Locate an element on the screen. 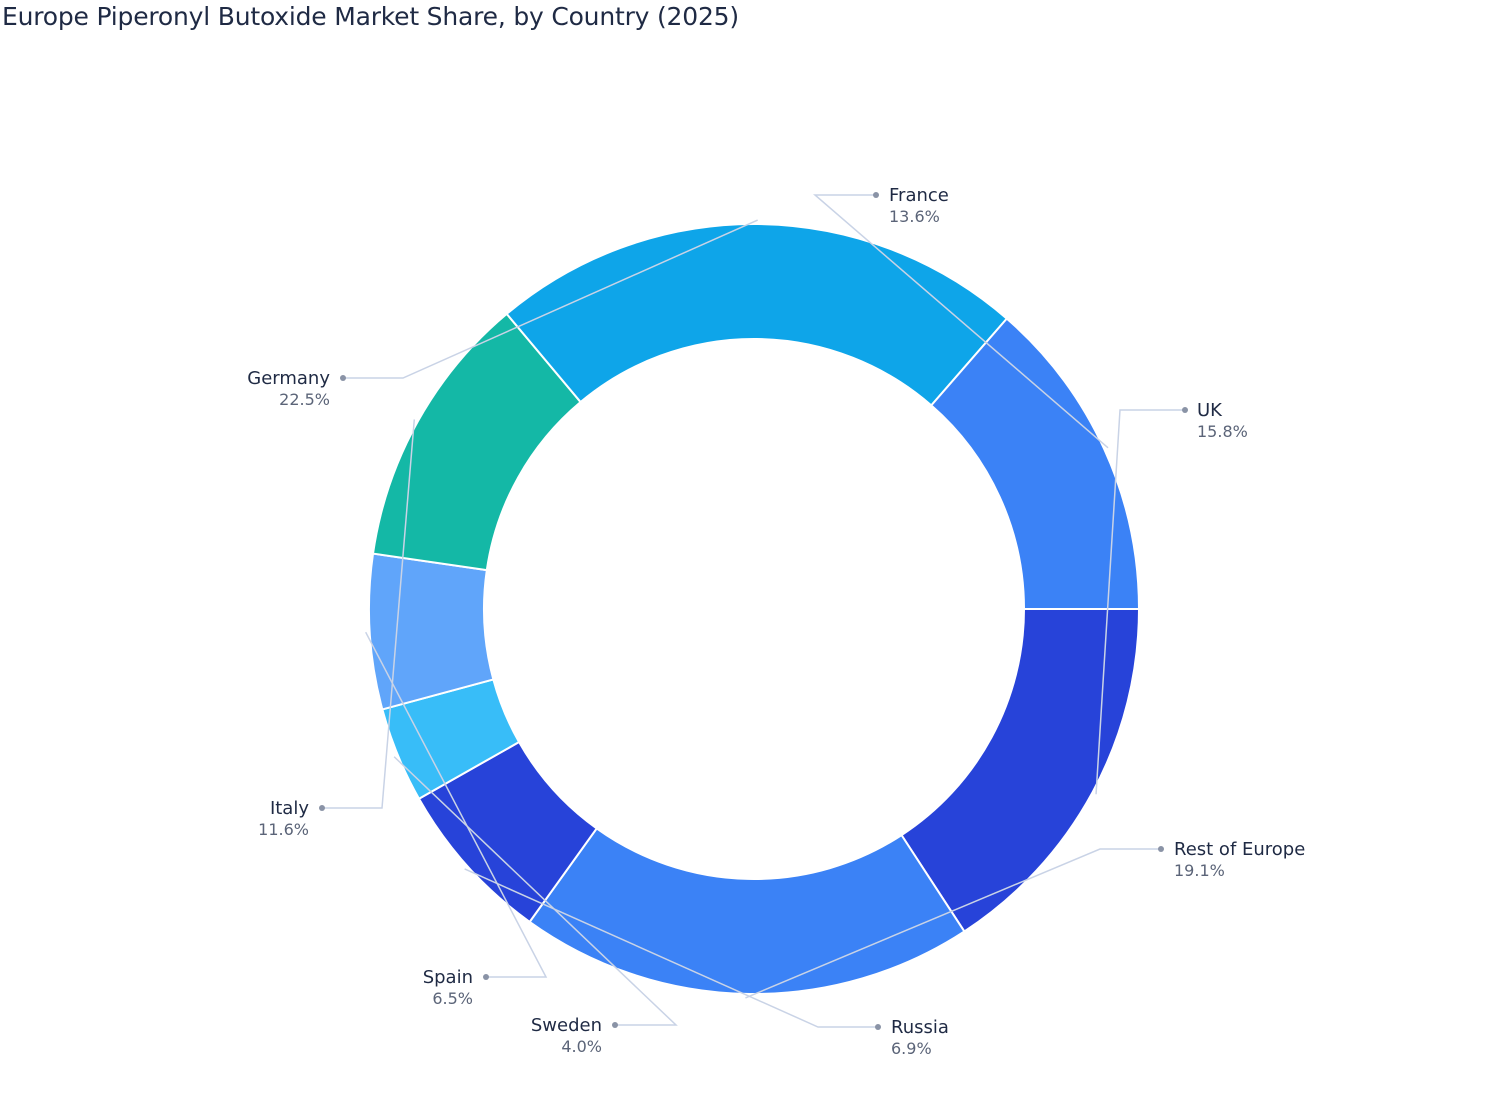  slice-label-italy: Italy is located at coordinates (289, 808).